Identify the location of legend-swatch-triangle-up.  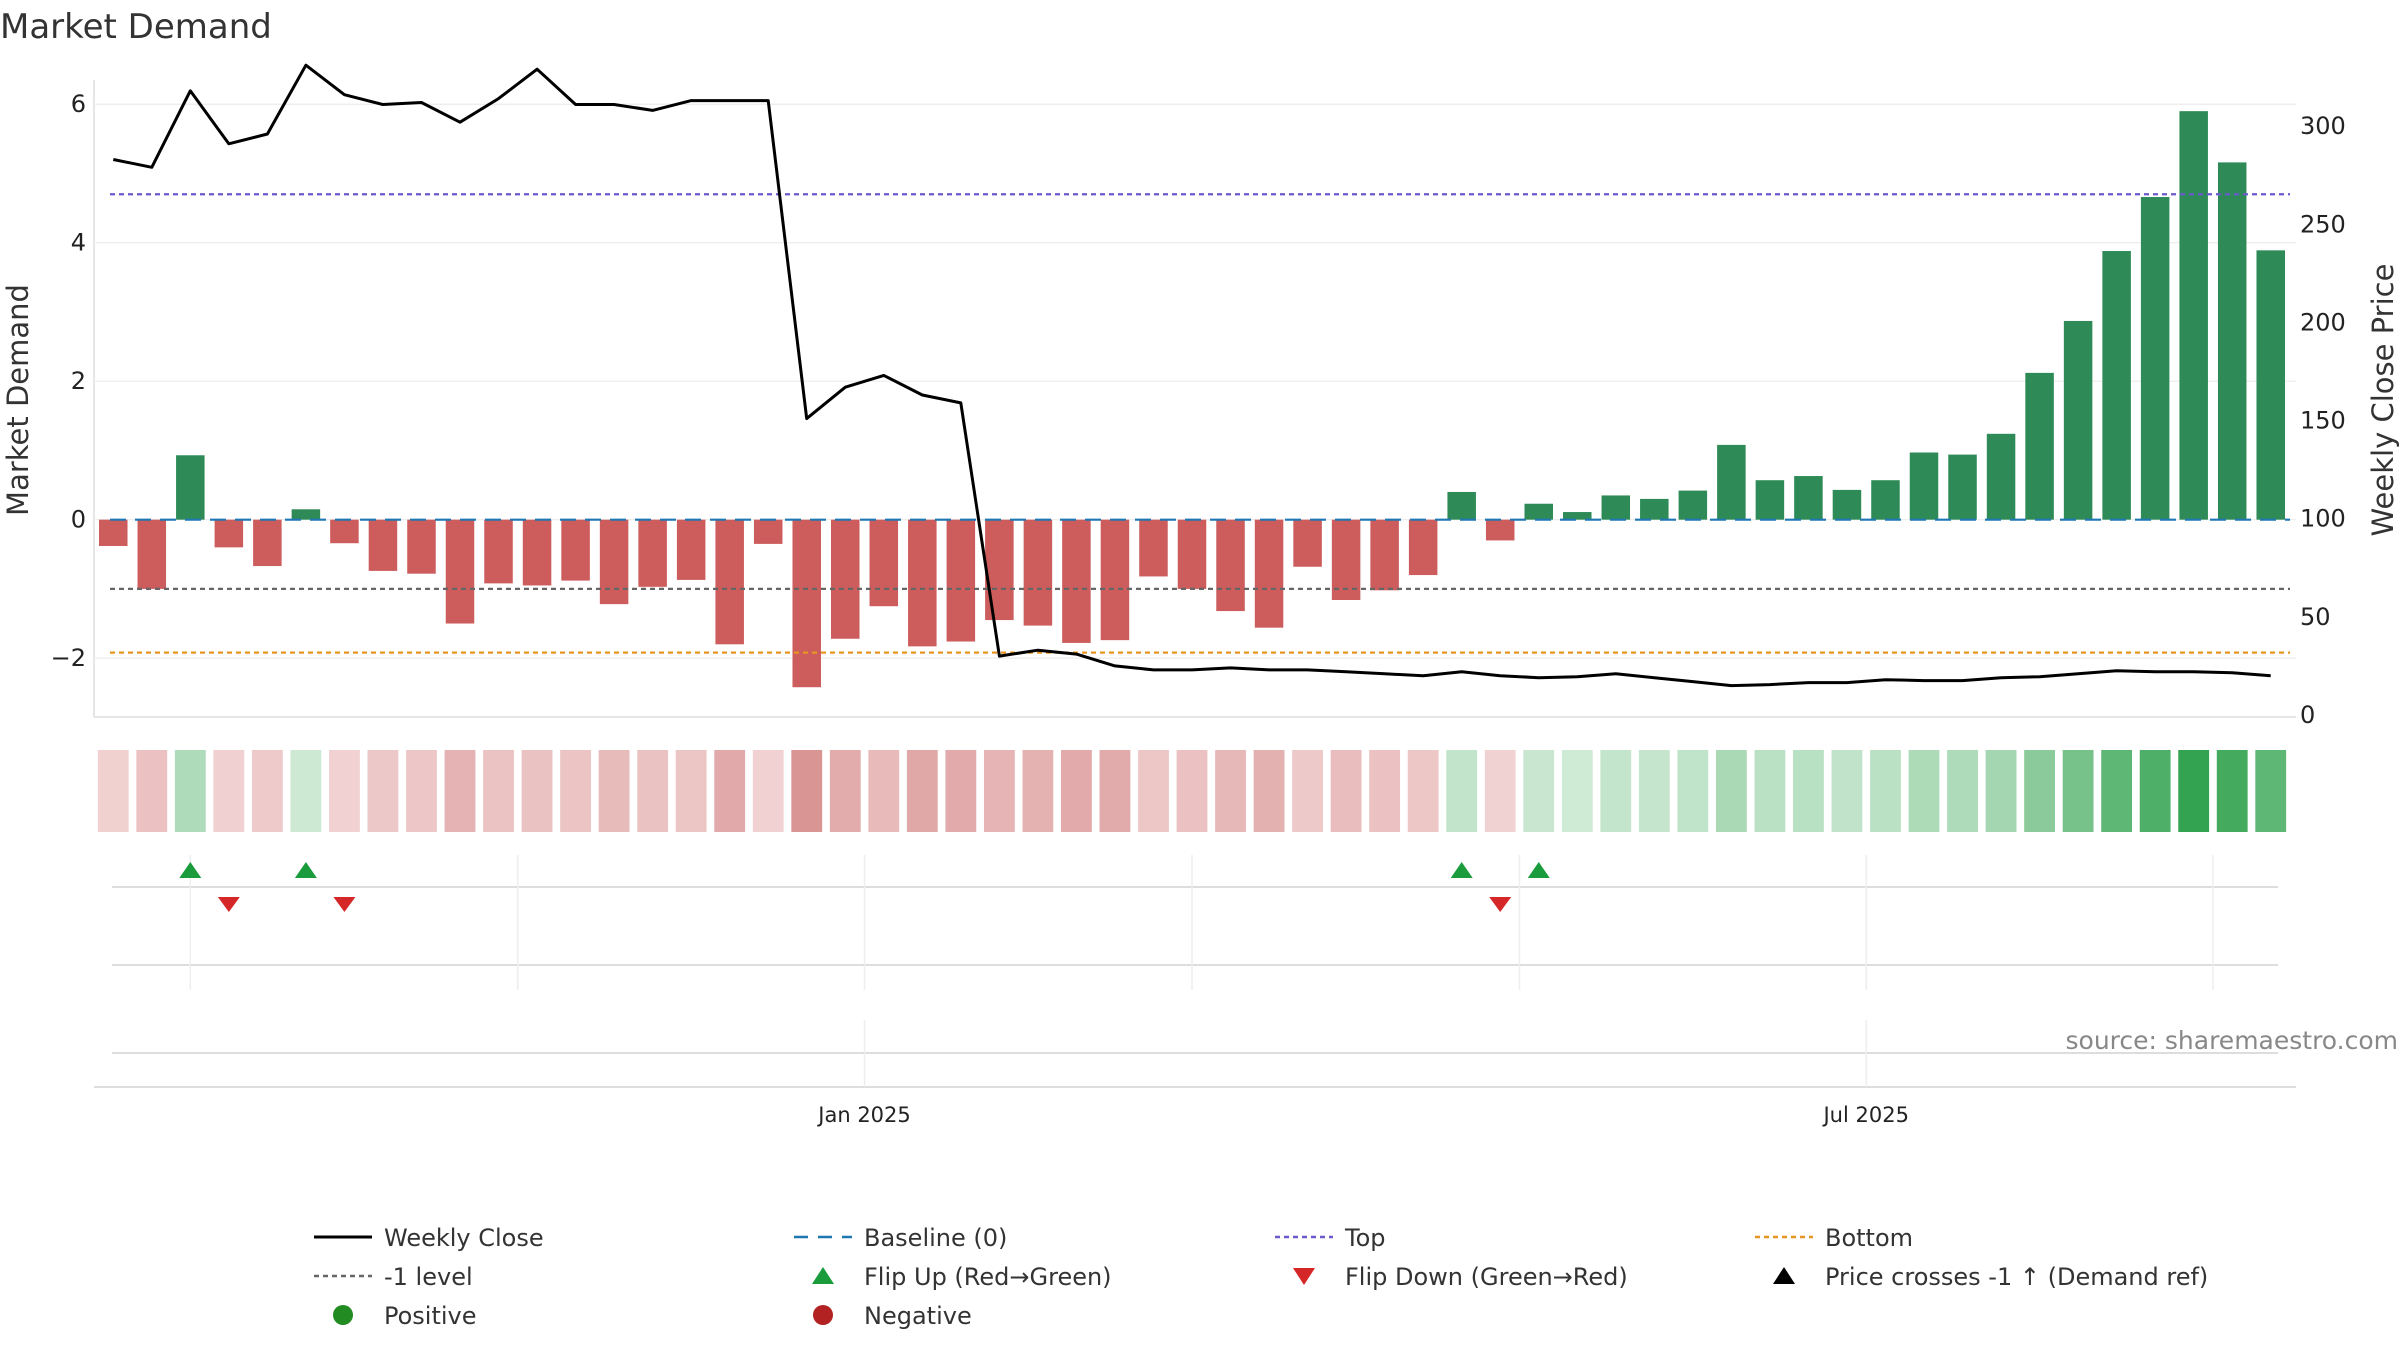
(823, 1275).